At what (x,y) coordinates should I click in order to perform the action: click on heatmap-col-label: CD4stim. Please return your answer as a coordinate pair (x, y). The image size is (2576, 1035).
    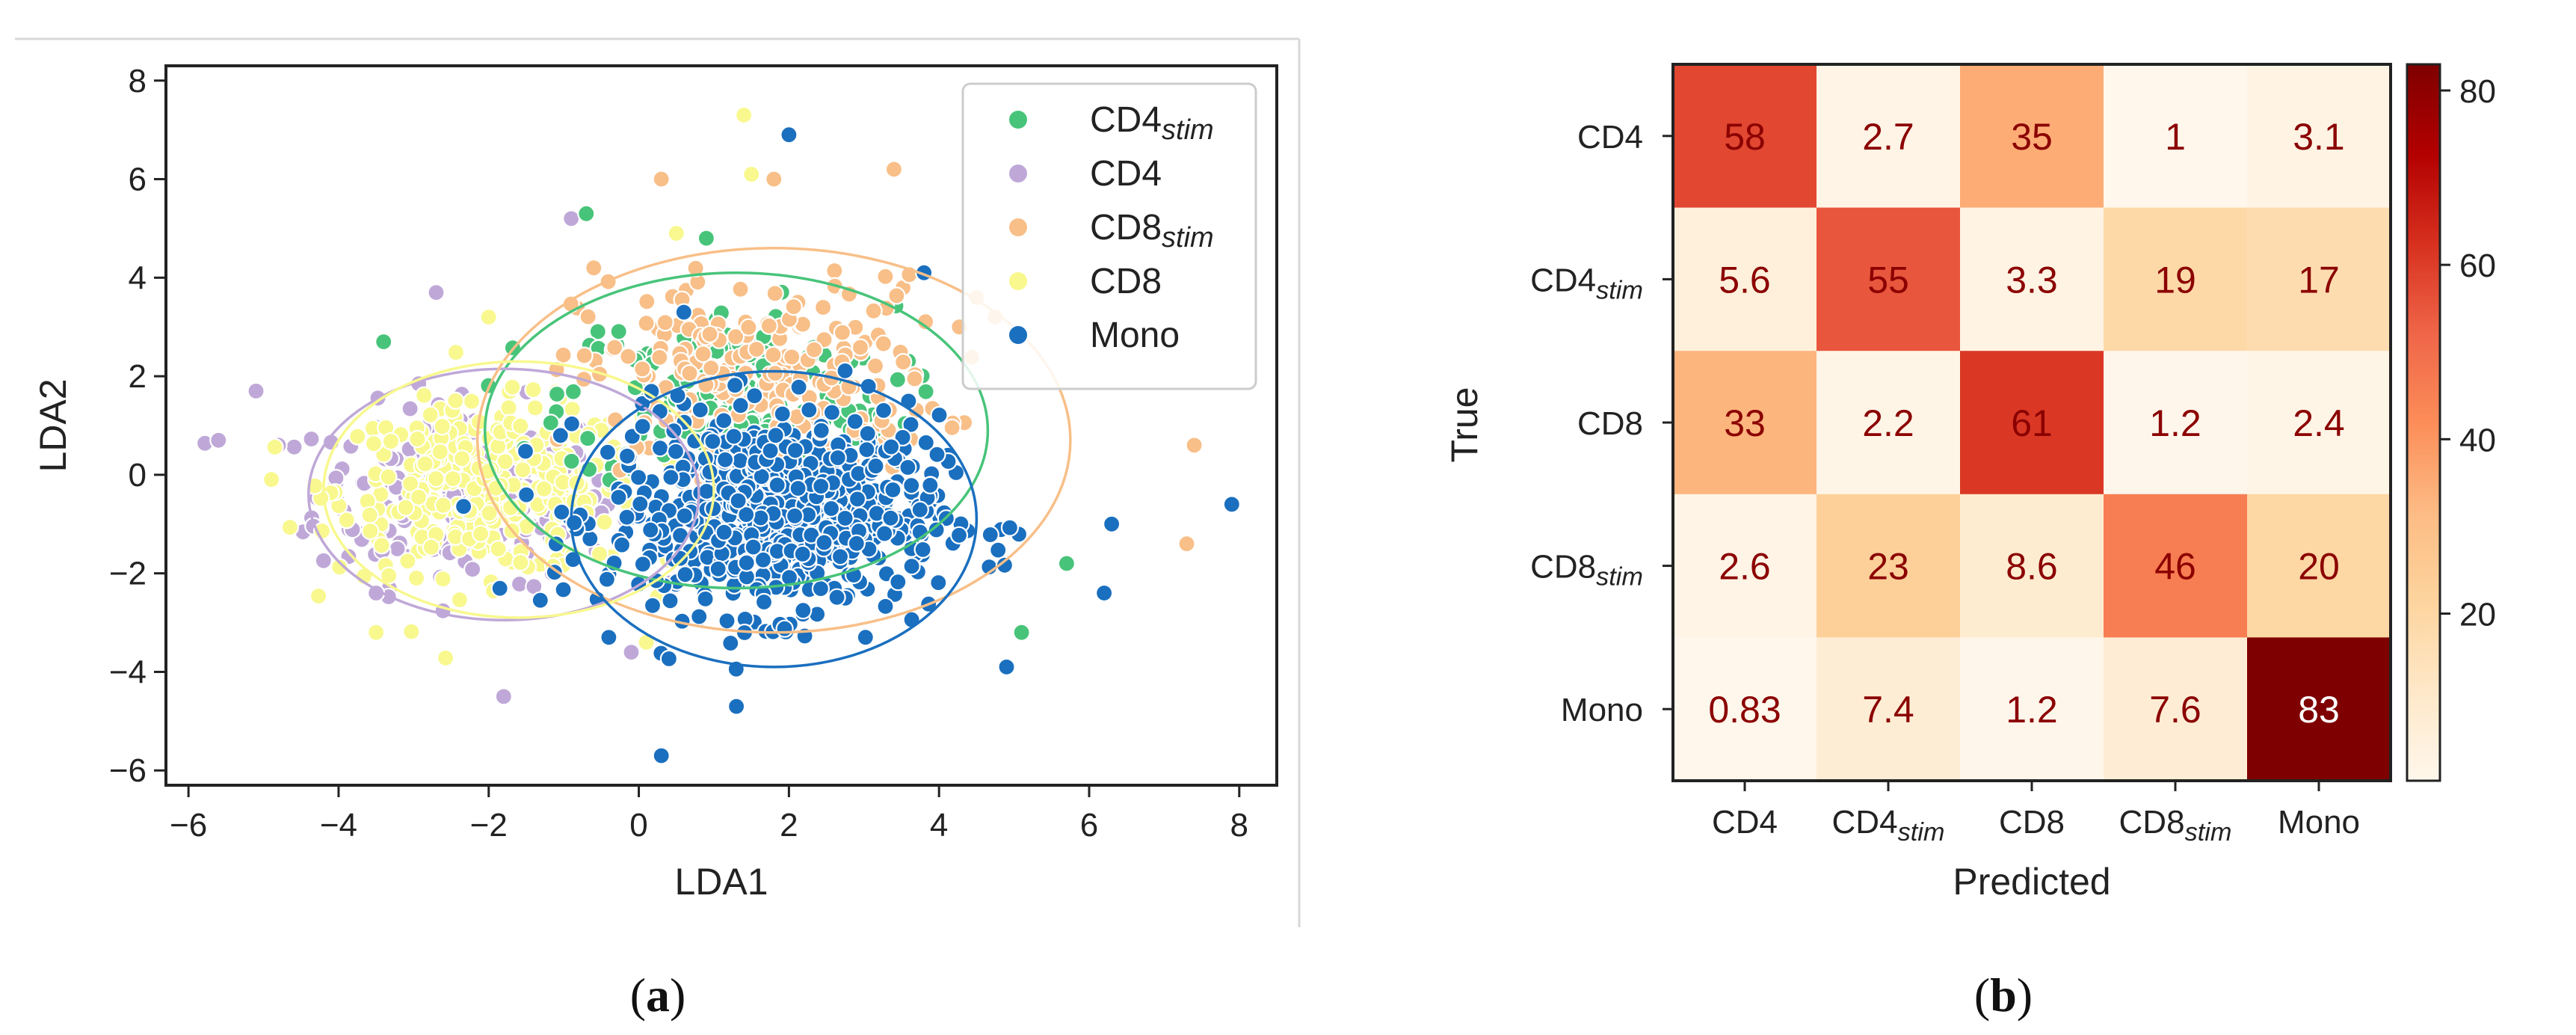
    Looking at the image, I should click on (1888, 825).